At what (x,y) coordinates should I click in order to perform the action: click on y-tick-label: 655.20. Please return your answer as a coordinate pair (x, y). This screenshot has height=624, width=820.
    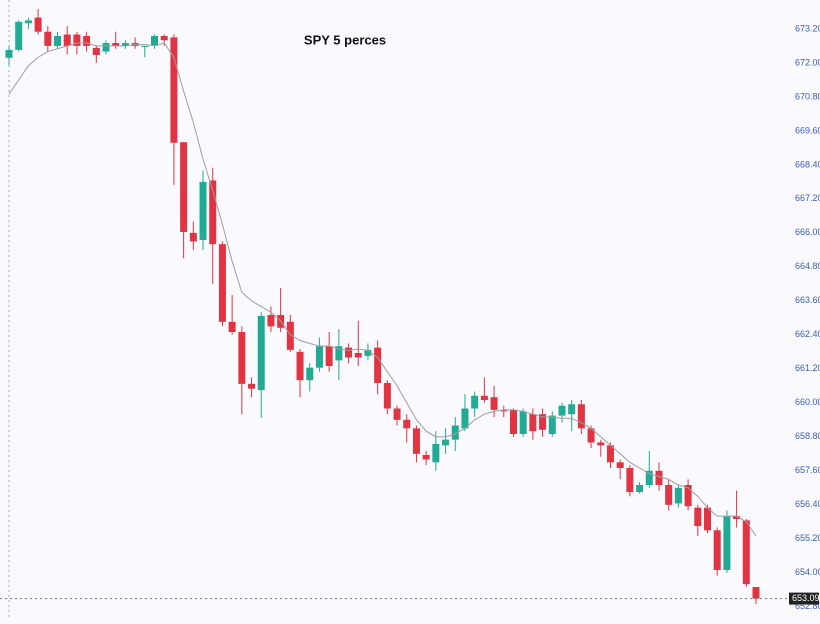
    Looking at the image, I should click on (807, 538).